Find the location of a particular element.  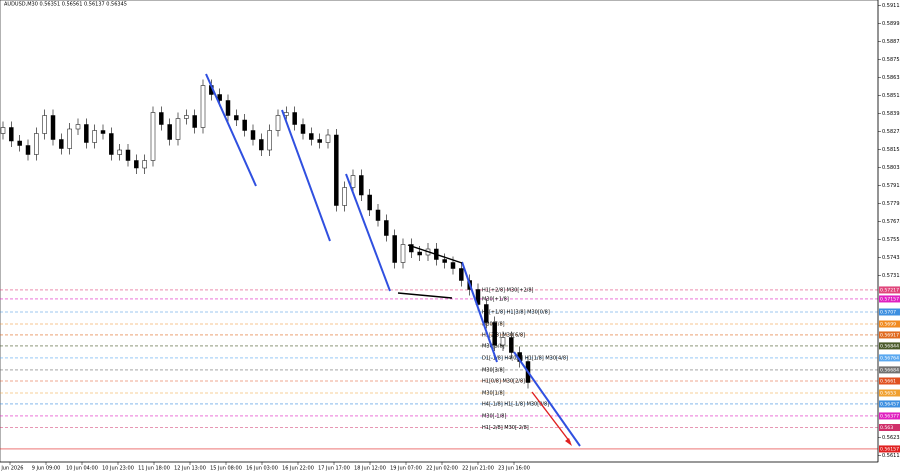

x-tick-label: 11 Jun 18:00 is located at coordinates (154, 469).